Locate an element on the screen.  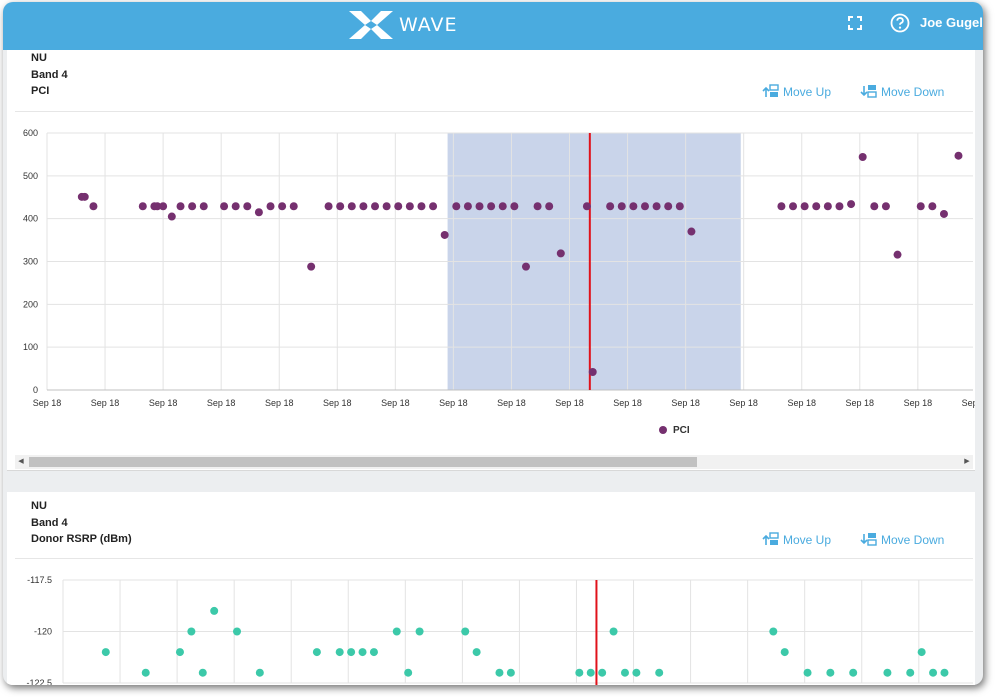
y-tick-label: 100 is located at coordinates (30, 347).